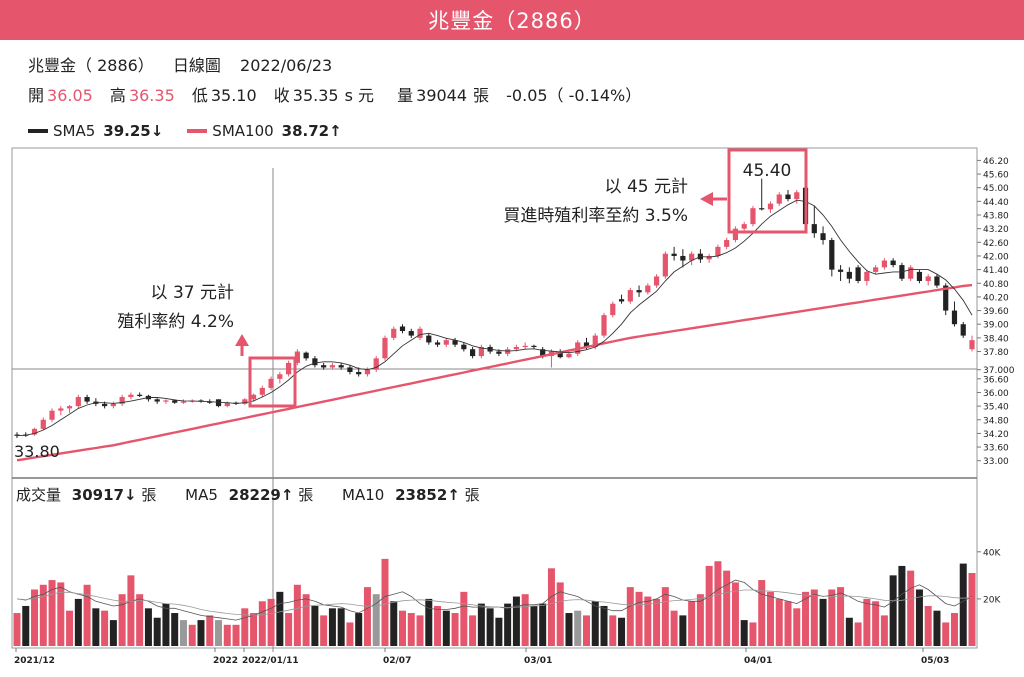 The height and width of the screenshot is (677, 1024). I want to click on price-tick-label: 40.80, so click(996, 285).